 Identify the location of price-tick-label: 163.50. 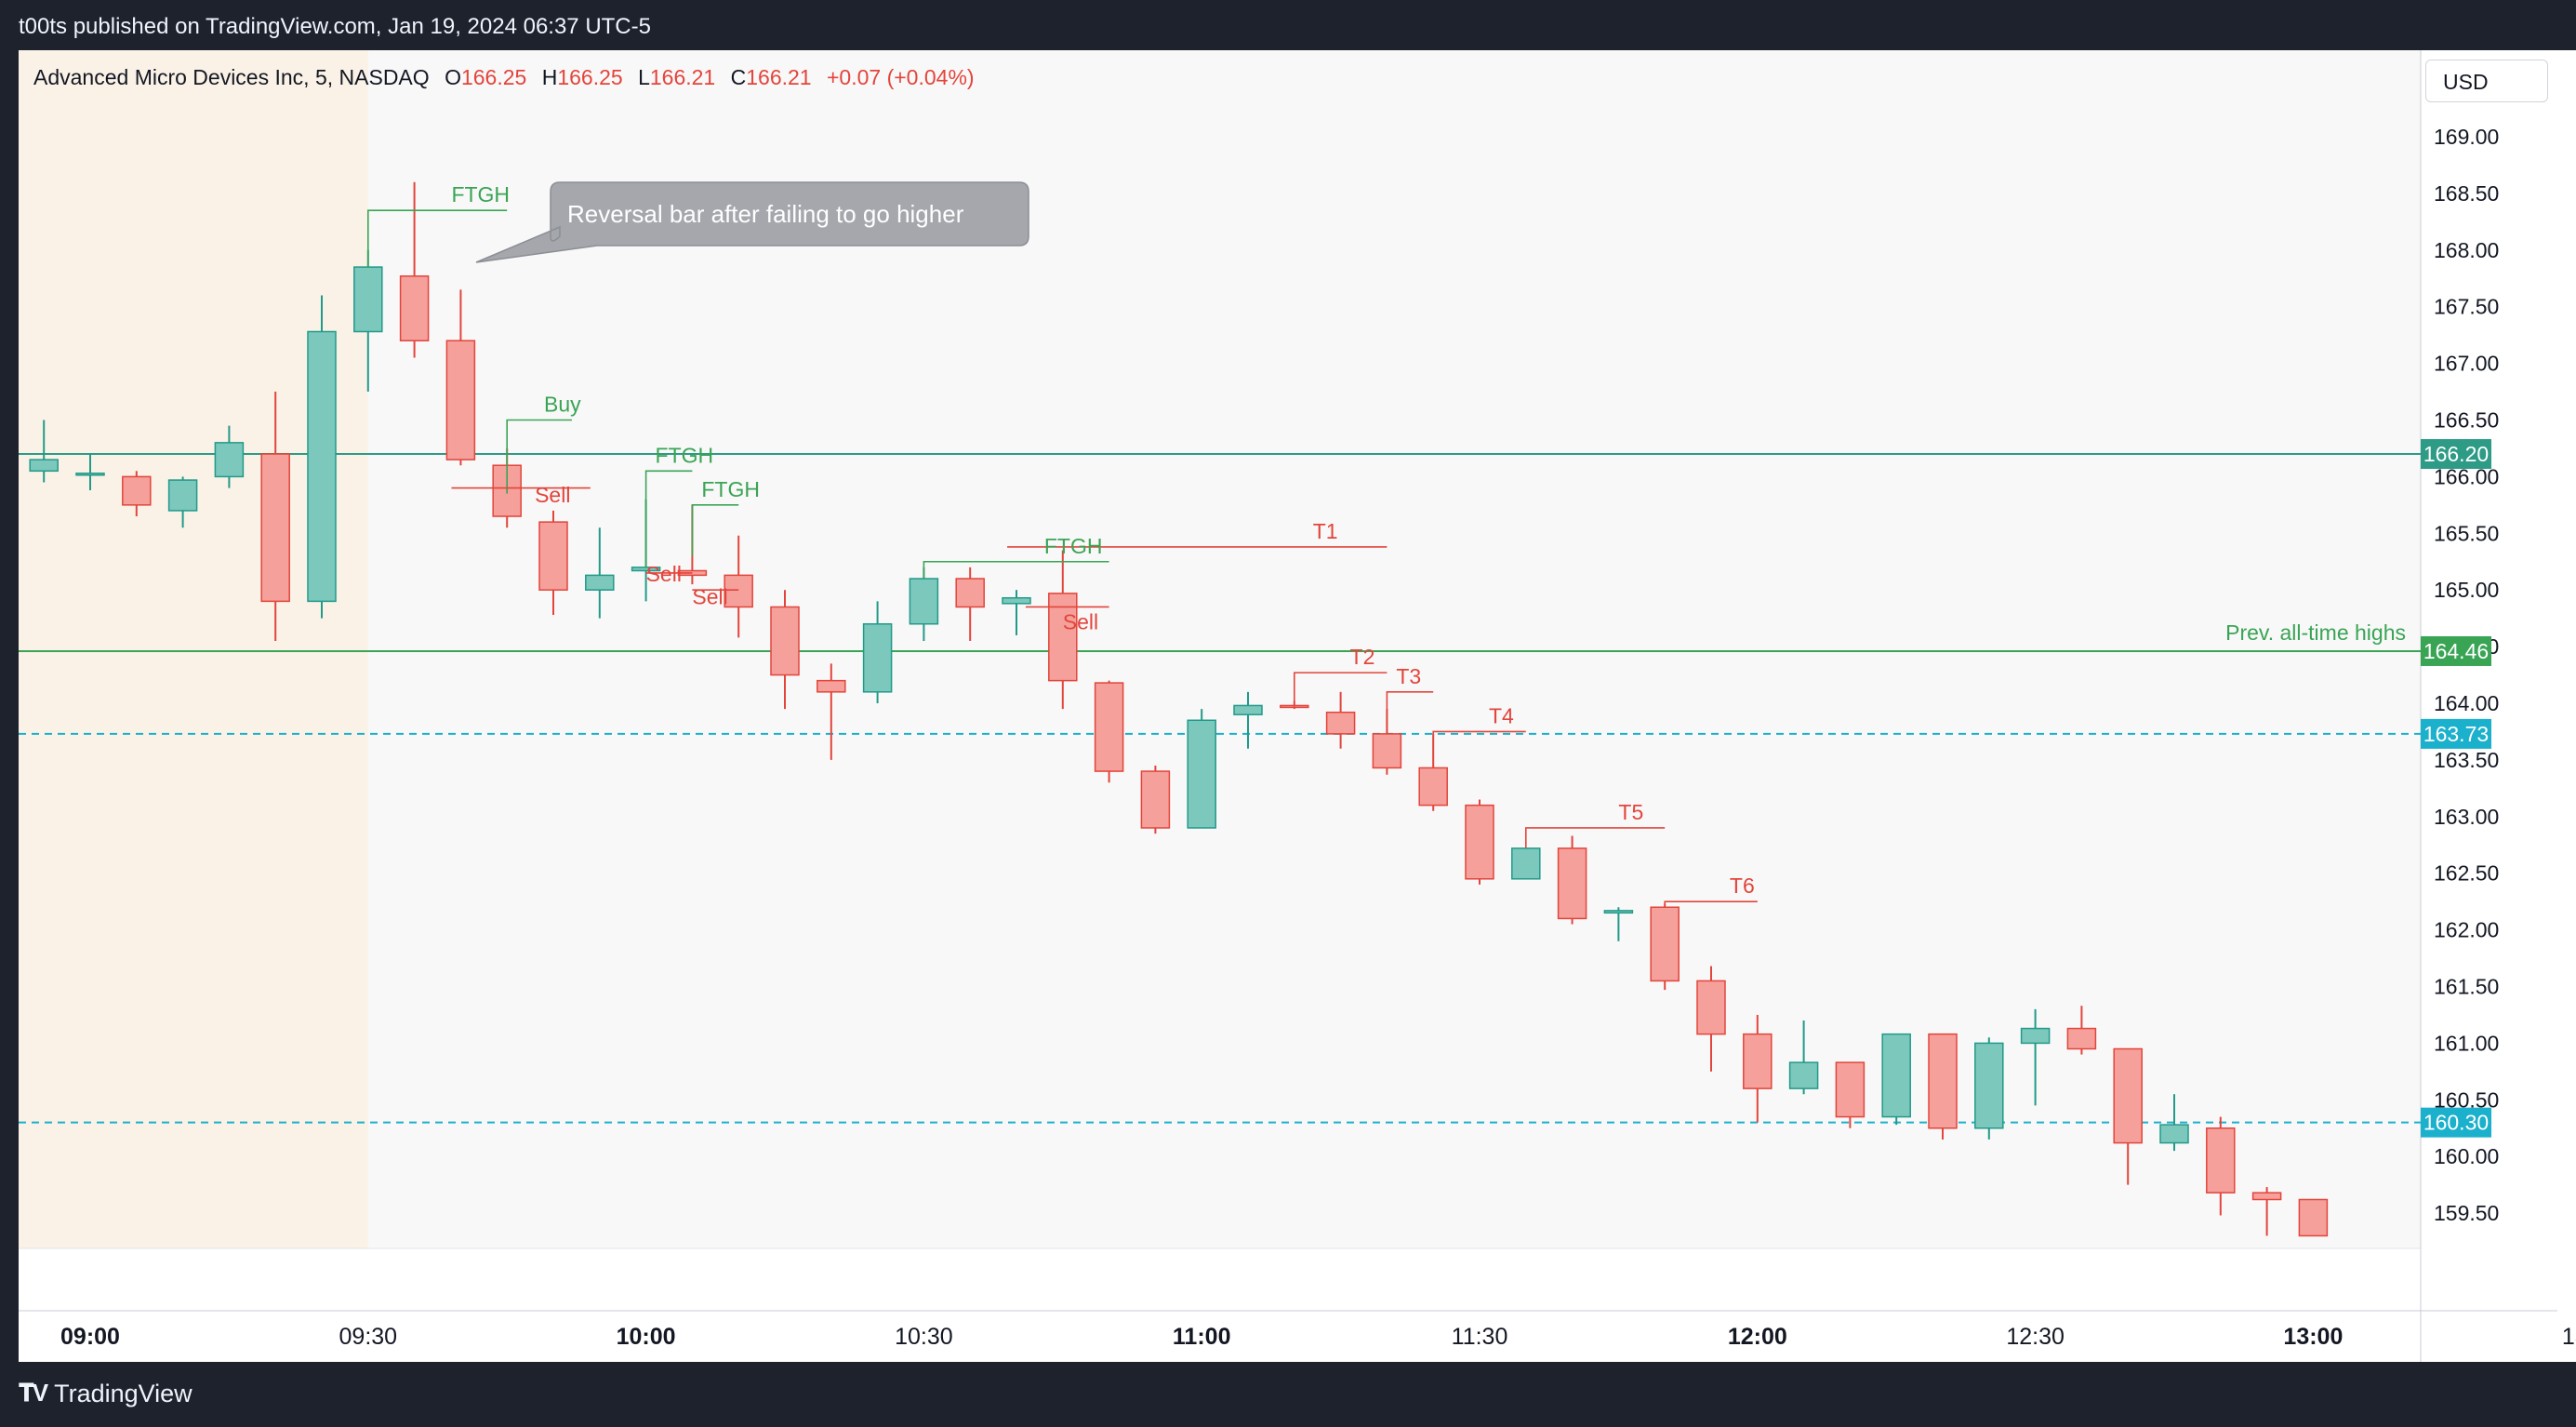
(2466, 760).